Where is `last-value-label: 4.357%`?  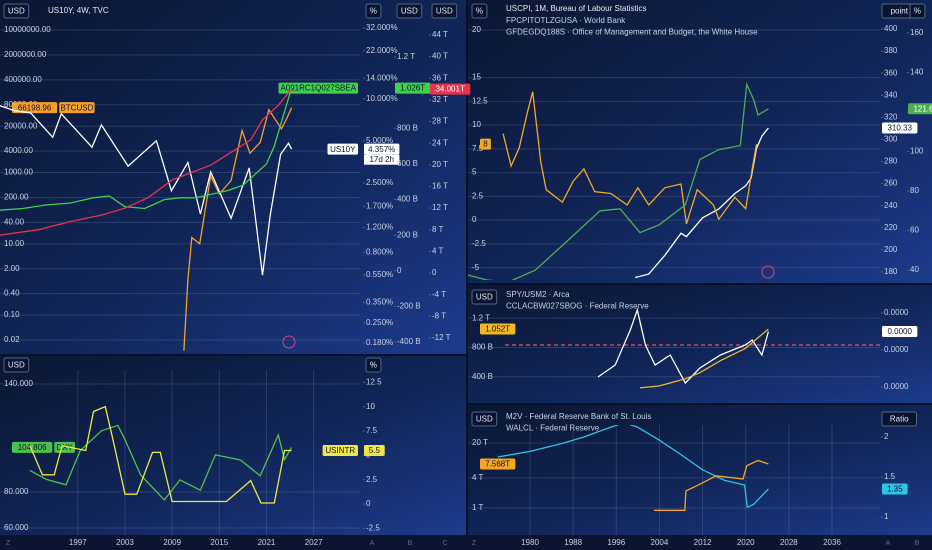
last-value-label: 4.357% is located at coordinates (381, 149).